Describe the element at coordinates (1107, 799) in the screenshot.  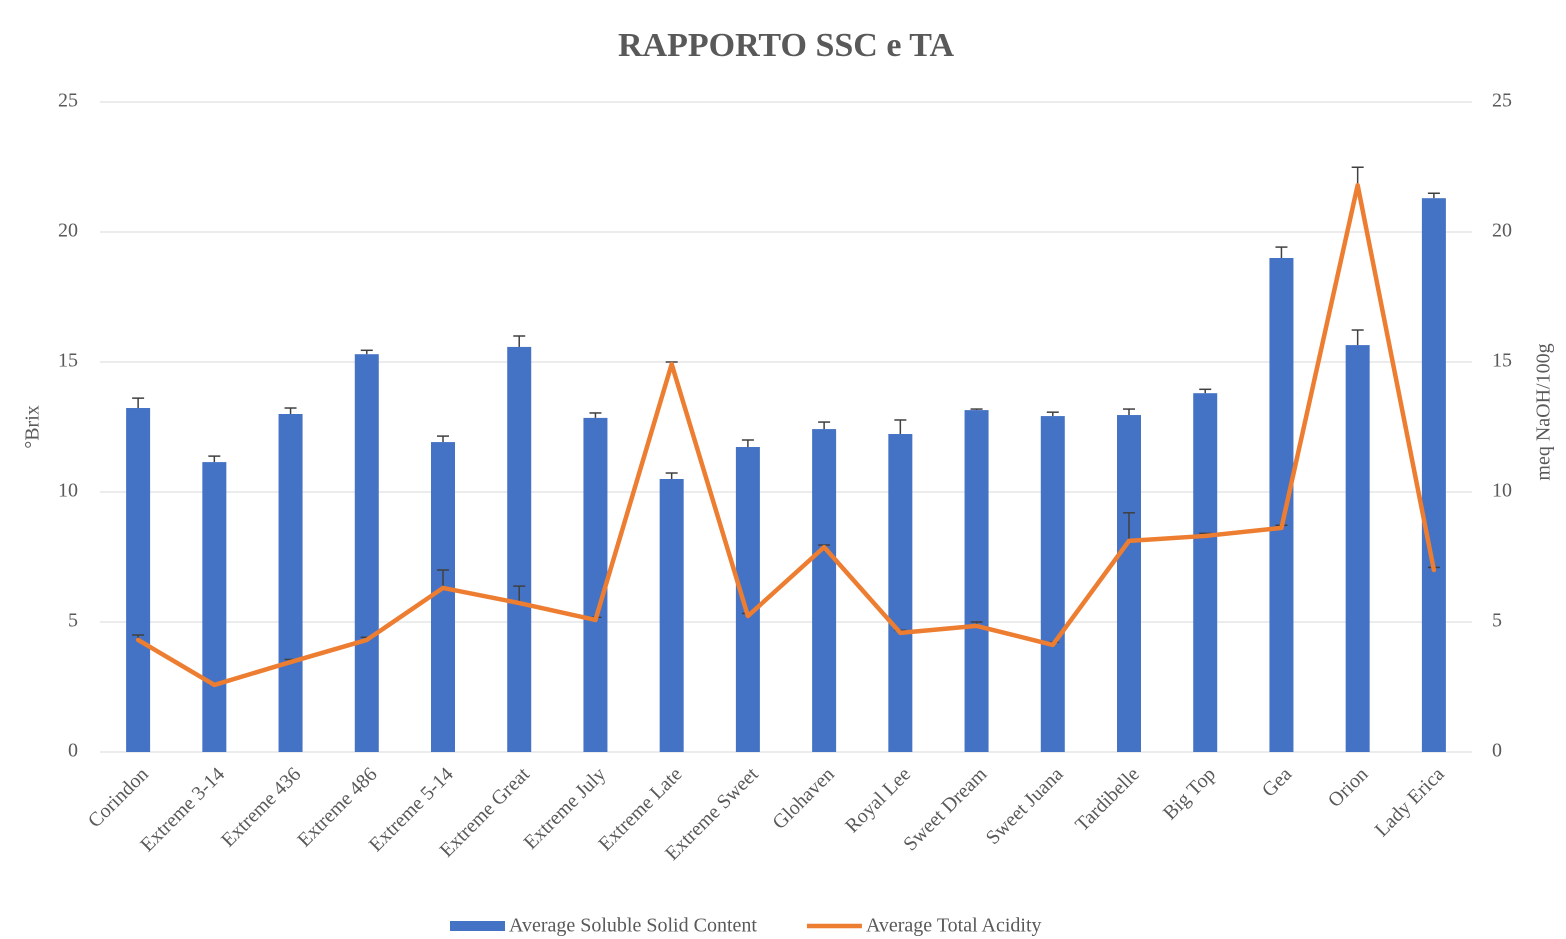
I see `x-tick-label: Tardibelle` at that location.